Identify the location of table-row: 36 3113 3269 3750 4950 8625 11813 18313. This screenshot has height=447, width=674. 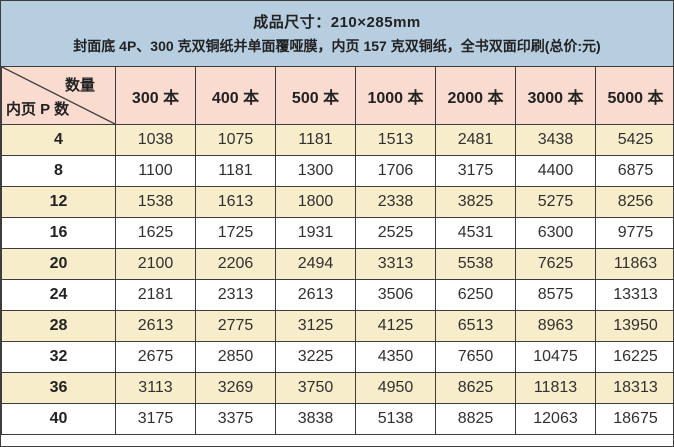
(337, 388).